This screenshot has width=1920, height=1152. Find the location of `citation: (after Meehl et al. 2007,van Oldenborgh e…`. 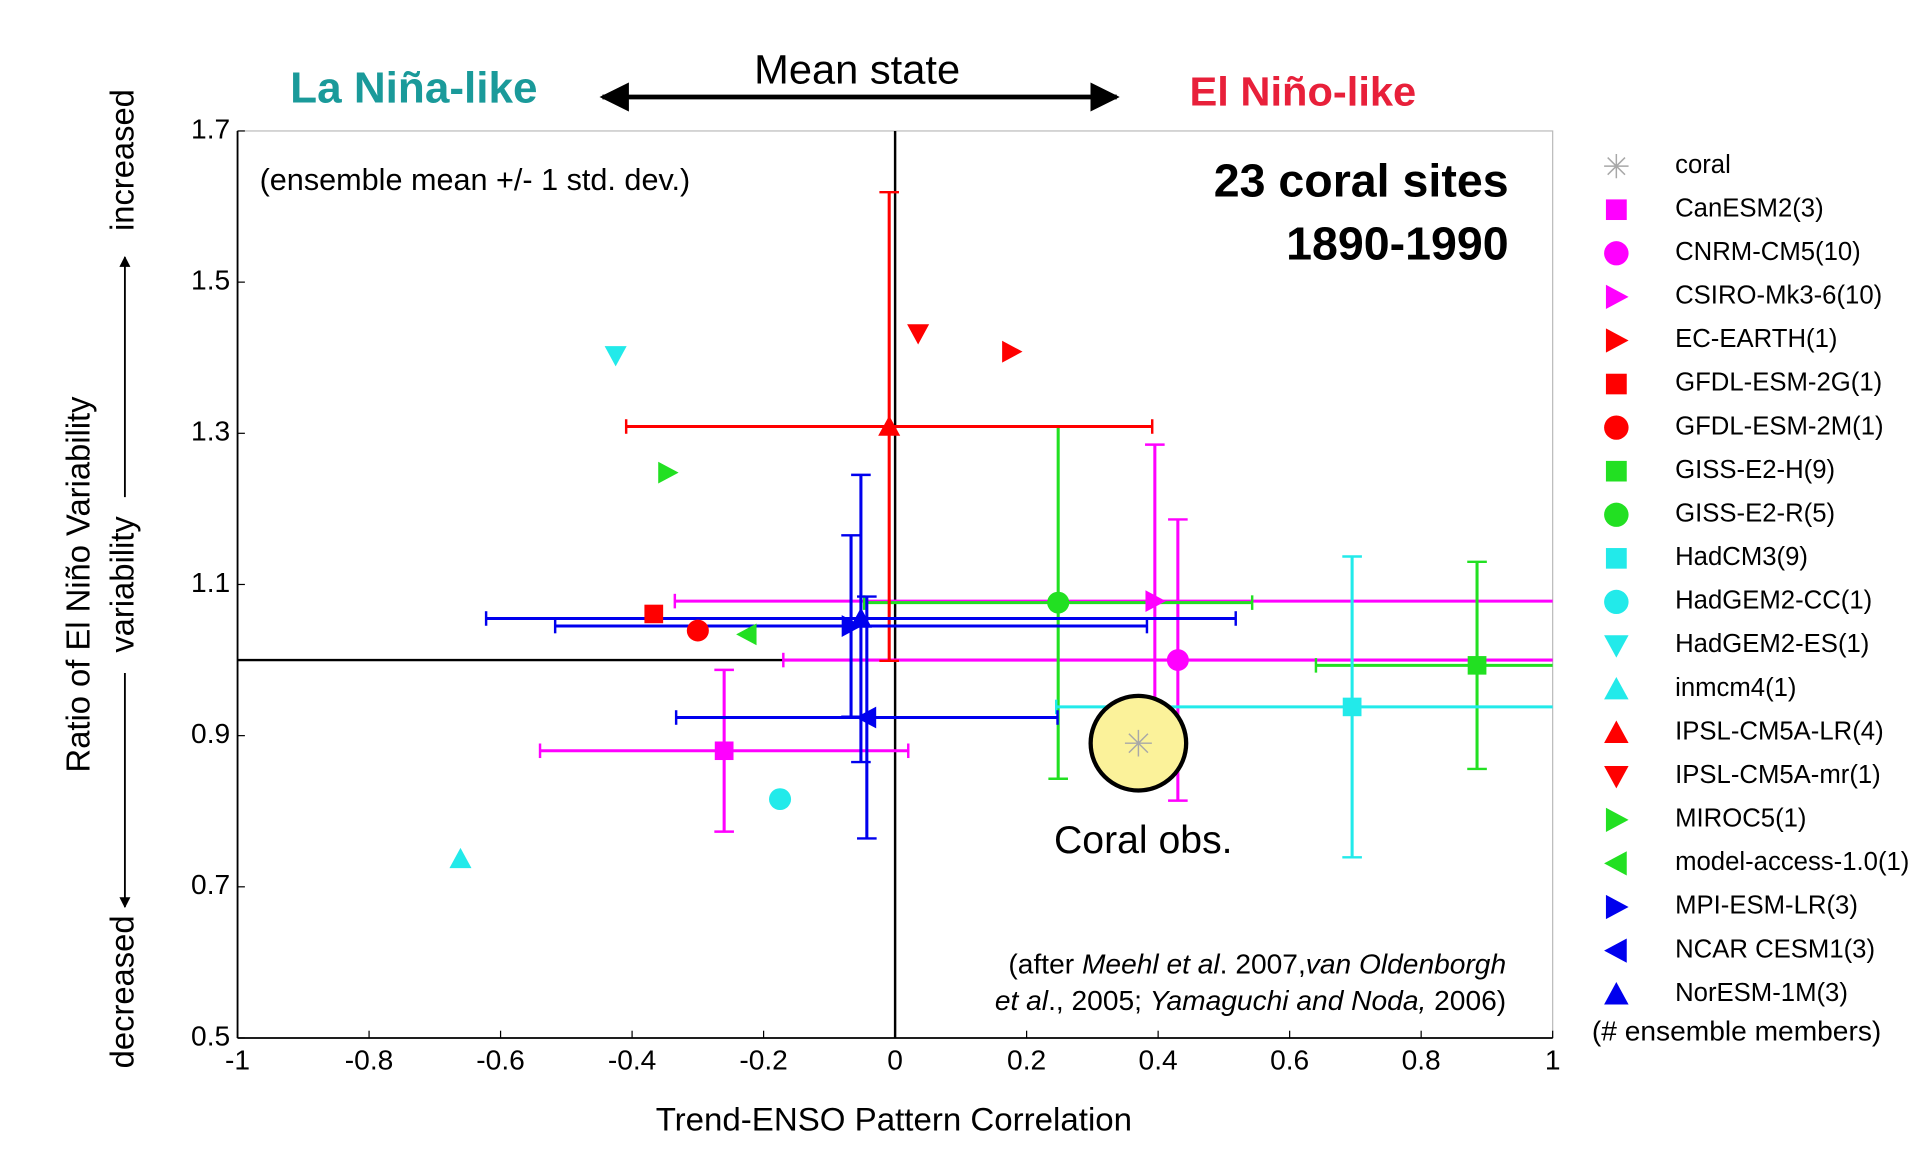

citation: (after Meehl et al. 2007,van Oldenborgh e… is located at coordinates (1250, 982).